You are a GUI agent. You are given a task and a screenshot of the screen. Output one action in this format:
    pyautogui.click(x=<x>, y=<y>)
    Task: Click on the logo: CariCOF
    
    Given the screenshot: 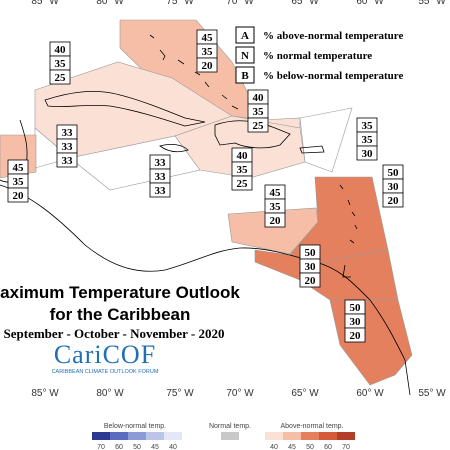 What is the action you would take?
    pyautogui.click(x=105, y=354)
    